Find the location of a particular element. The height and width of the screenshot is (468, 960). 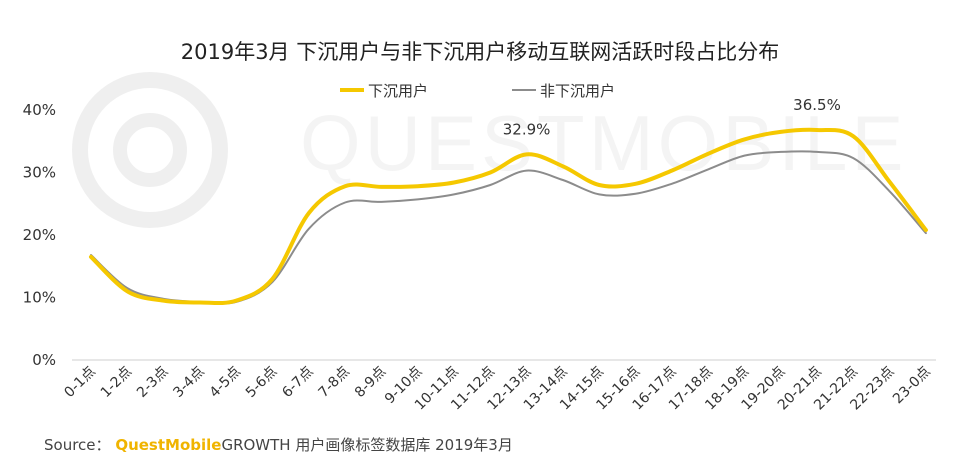

watermark is located at coordinates (150, 150).